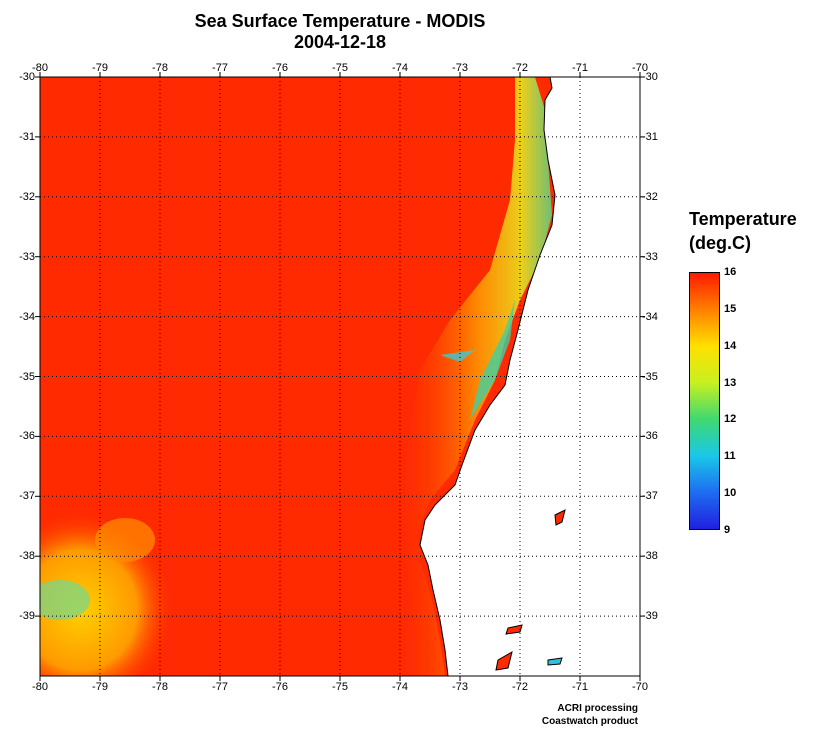 The image size is (822, 738). What do you see at coordinates (730, 456) in the screenshot?
I see `colorbar-label: 11` at bounding box center [730, 456].